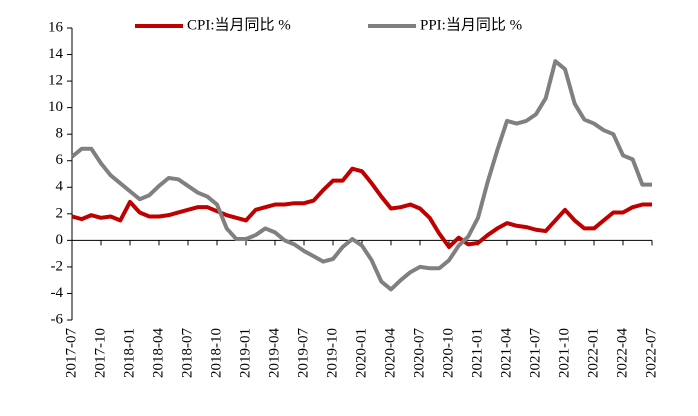 The width and height of the screenshot is (698, 416). I want to click on x-tick-label: 2022-04, so click(622, 353).